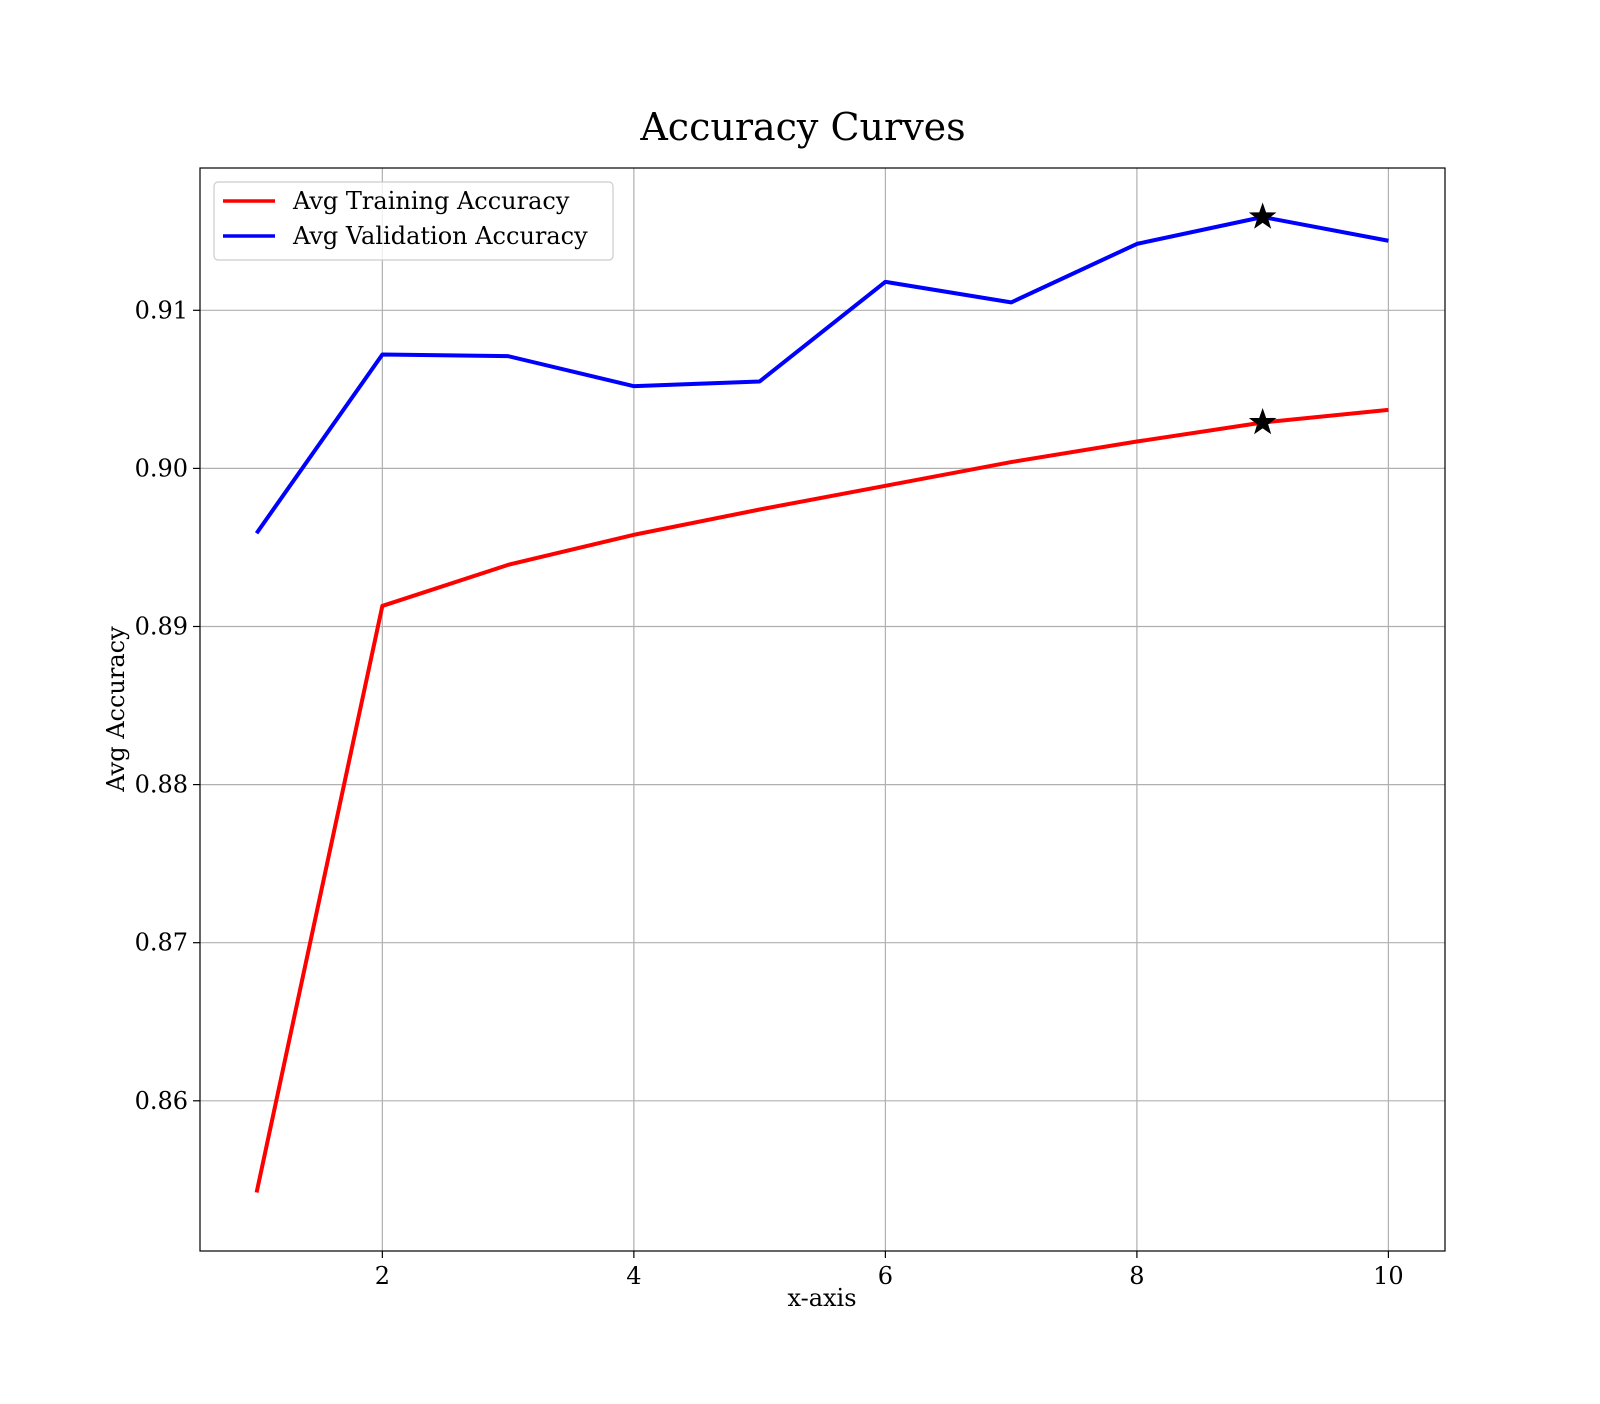 This screenshot has height=1404, width=1600. I want to click on y-ticks: 0.86 0.87 0.88 0.89 0.90 0.91, so click(167, 705).